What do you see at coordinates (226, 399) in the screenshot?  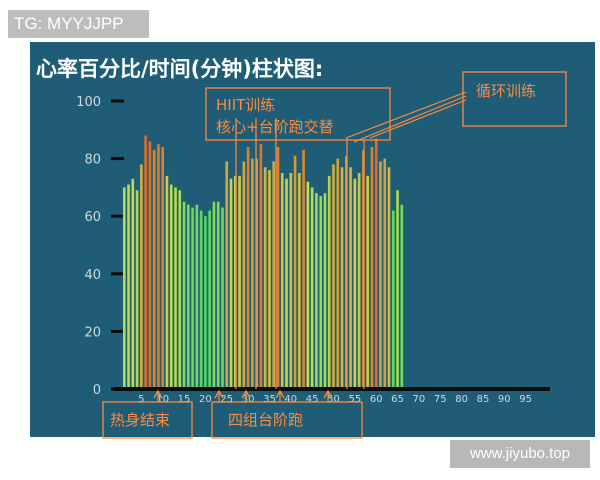 I see `x-tick-label: 25` at bounding box center [226, 399].